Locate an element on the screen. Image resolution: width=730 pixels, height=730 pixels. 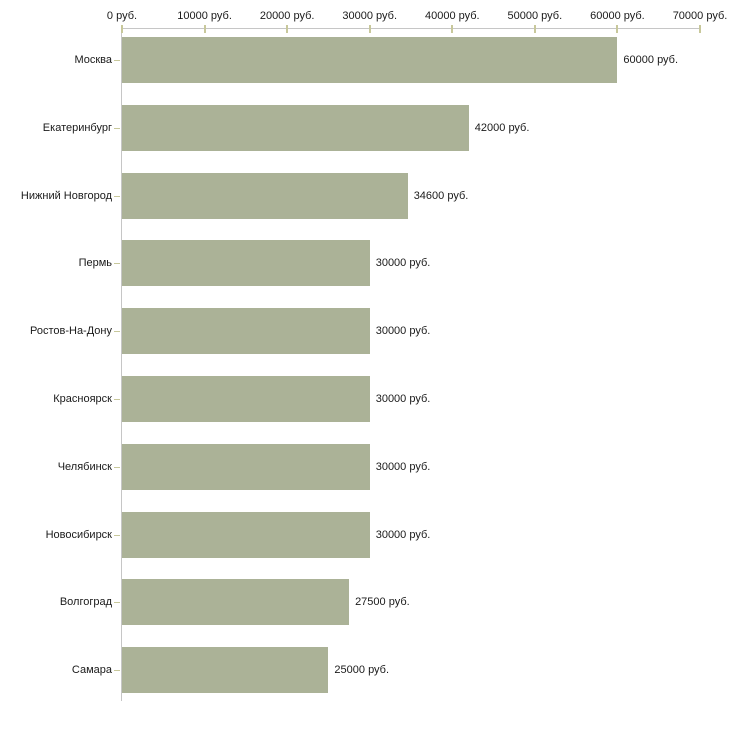
category-label: Нижний Новгород is located at coordinates (66, 195).